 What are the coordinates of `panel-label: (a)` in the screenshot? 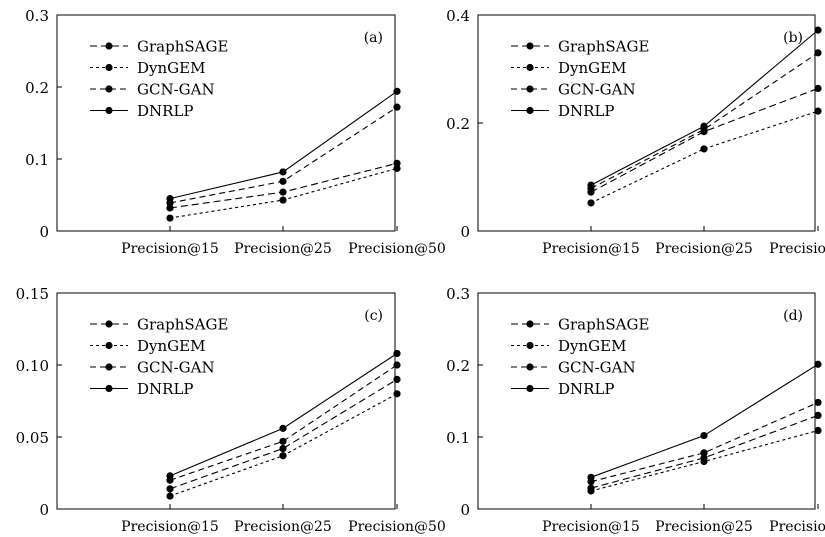 It's located at (373, 38).